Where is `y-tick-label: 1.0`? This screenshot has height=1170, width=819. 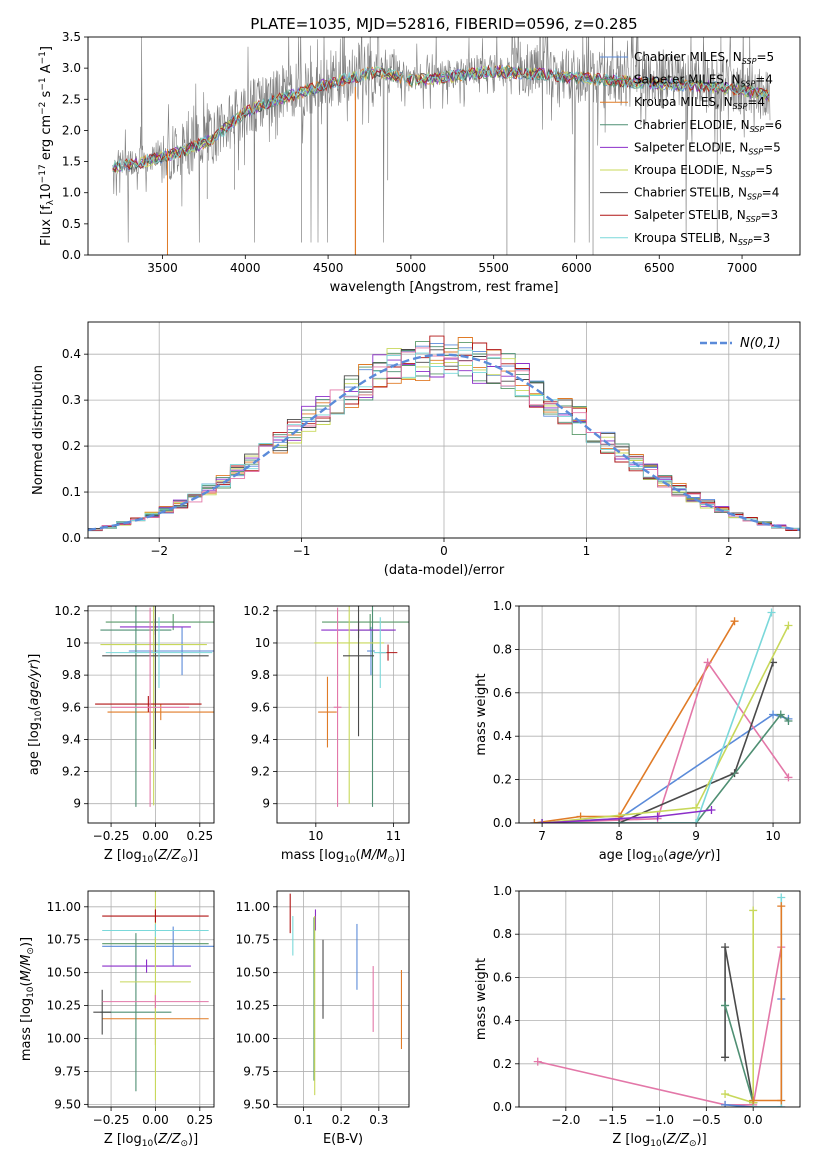
y-tick-label: 1.0 is located at coordinates (71, 193).